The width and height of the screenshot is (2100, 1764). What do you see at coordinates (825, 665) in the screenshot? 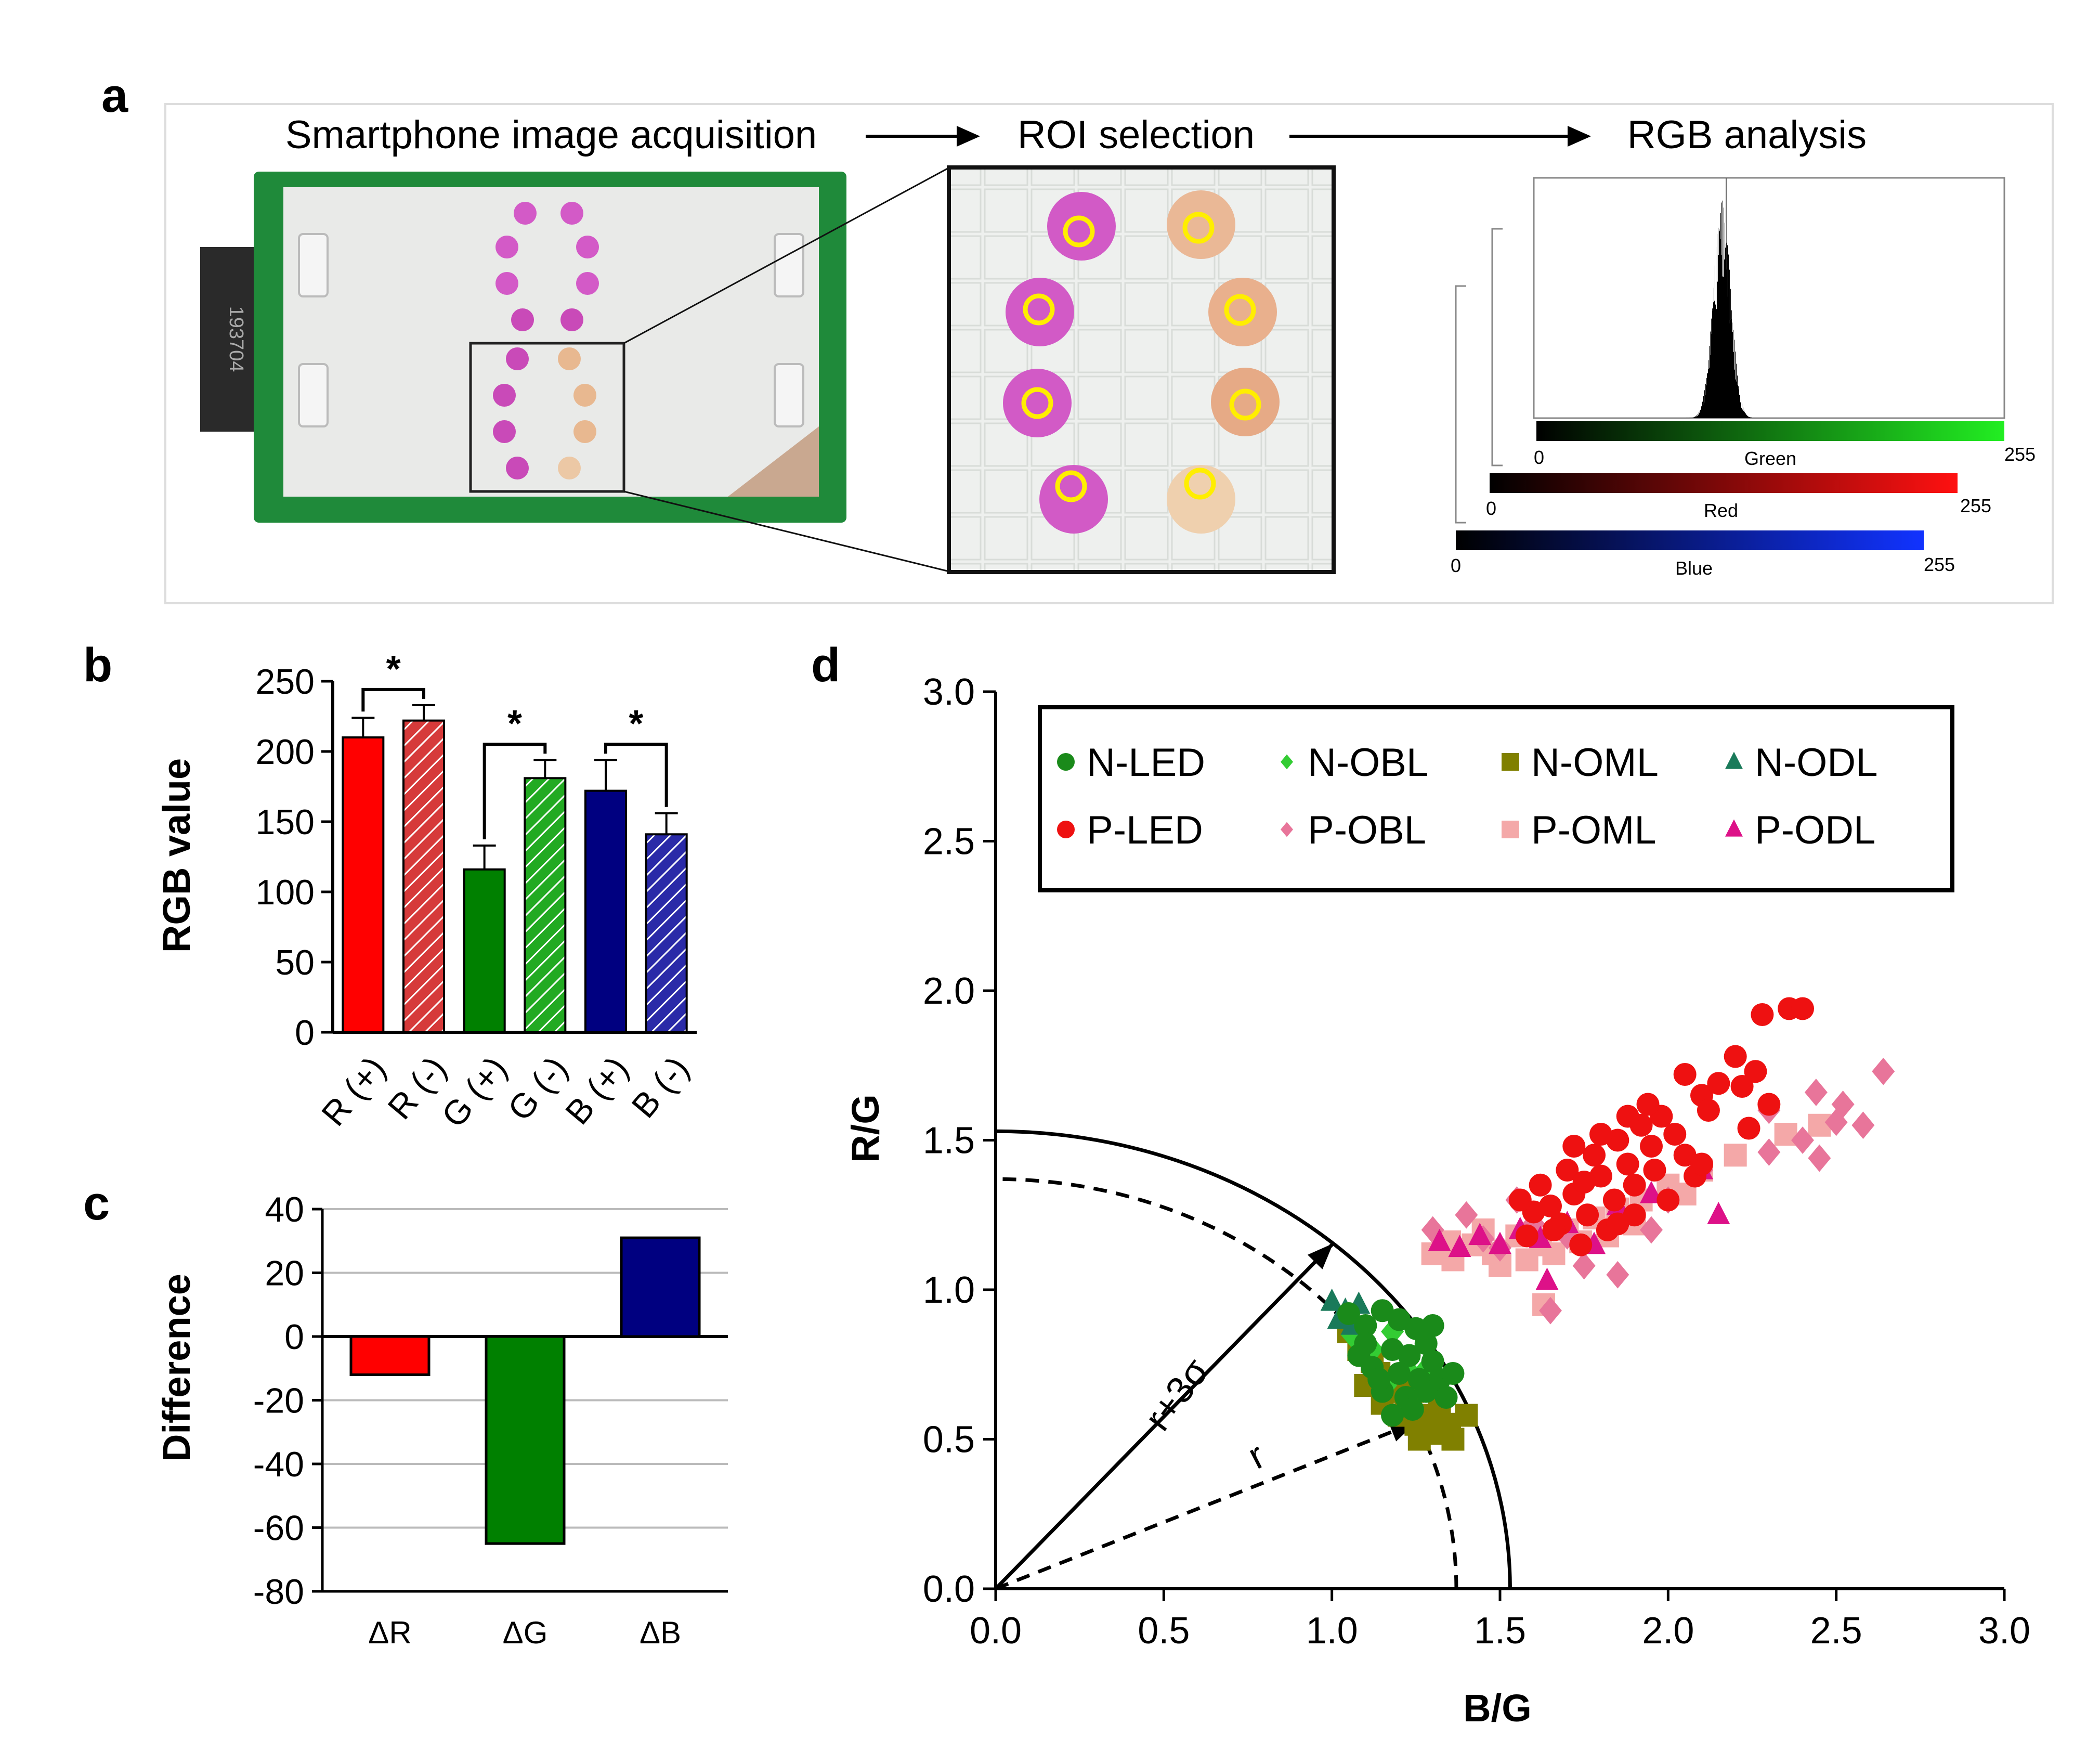
I see `panel-label-d: d` at bounding box center [825, 665].